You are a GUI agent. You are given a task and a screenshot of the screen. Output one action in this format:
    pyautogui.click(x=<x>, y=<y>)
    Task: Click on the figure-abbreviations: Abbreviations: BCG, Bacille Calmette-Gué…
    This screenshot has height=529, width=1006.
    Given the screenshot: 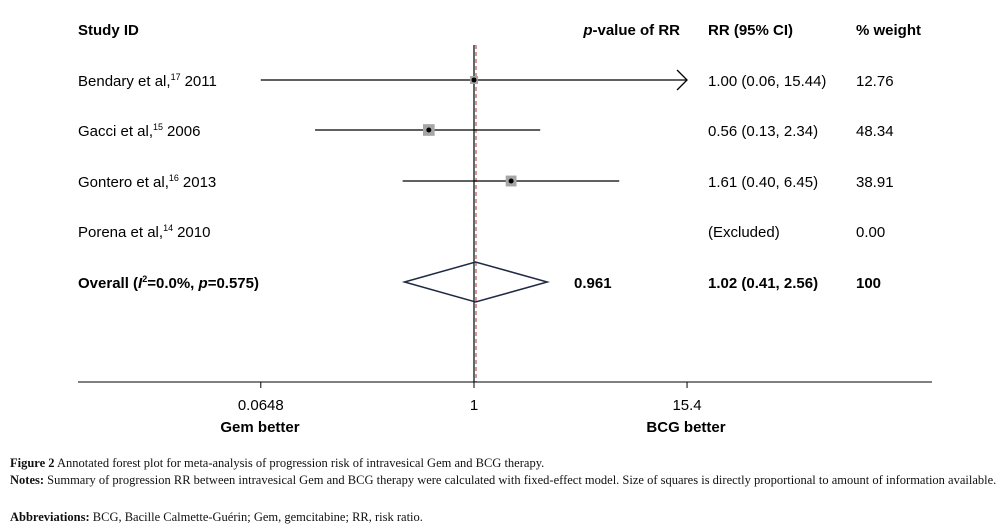 What is the action you would take?
    pyautogui.click(x=216, y=517)
    